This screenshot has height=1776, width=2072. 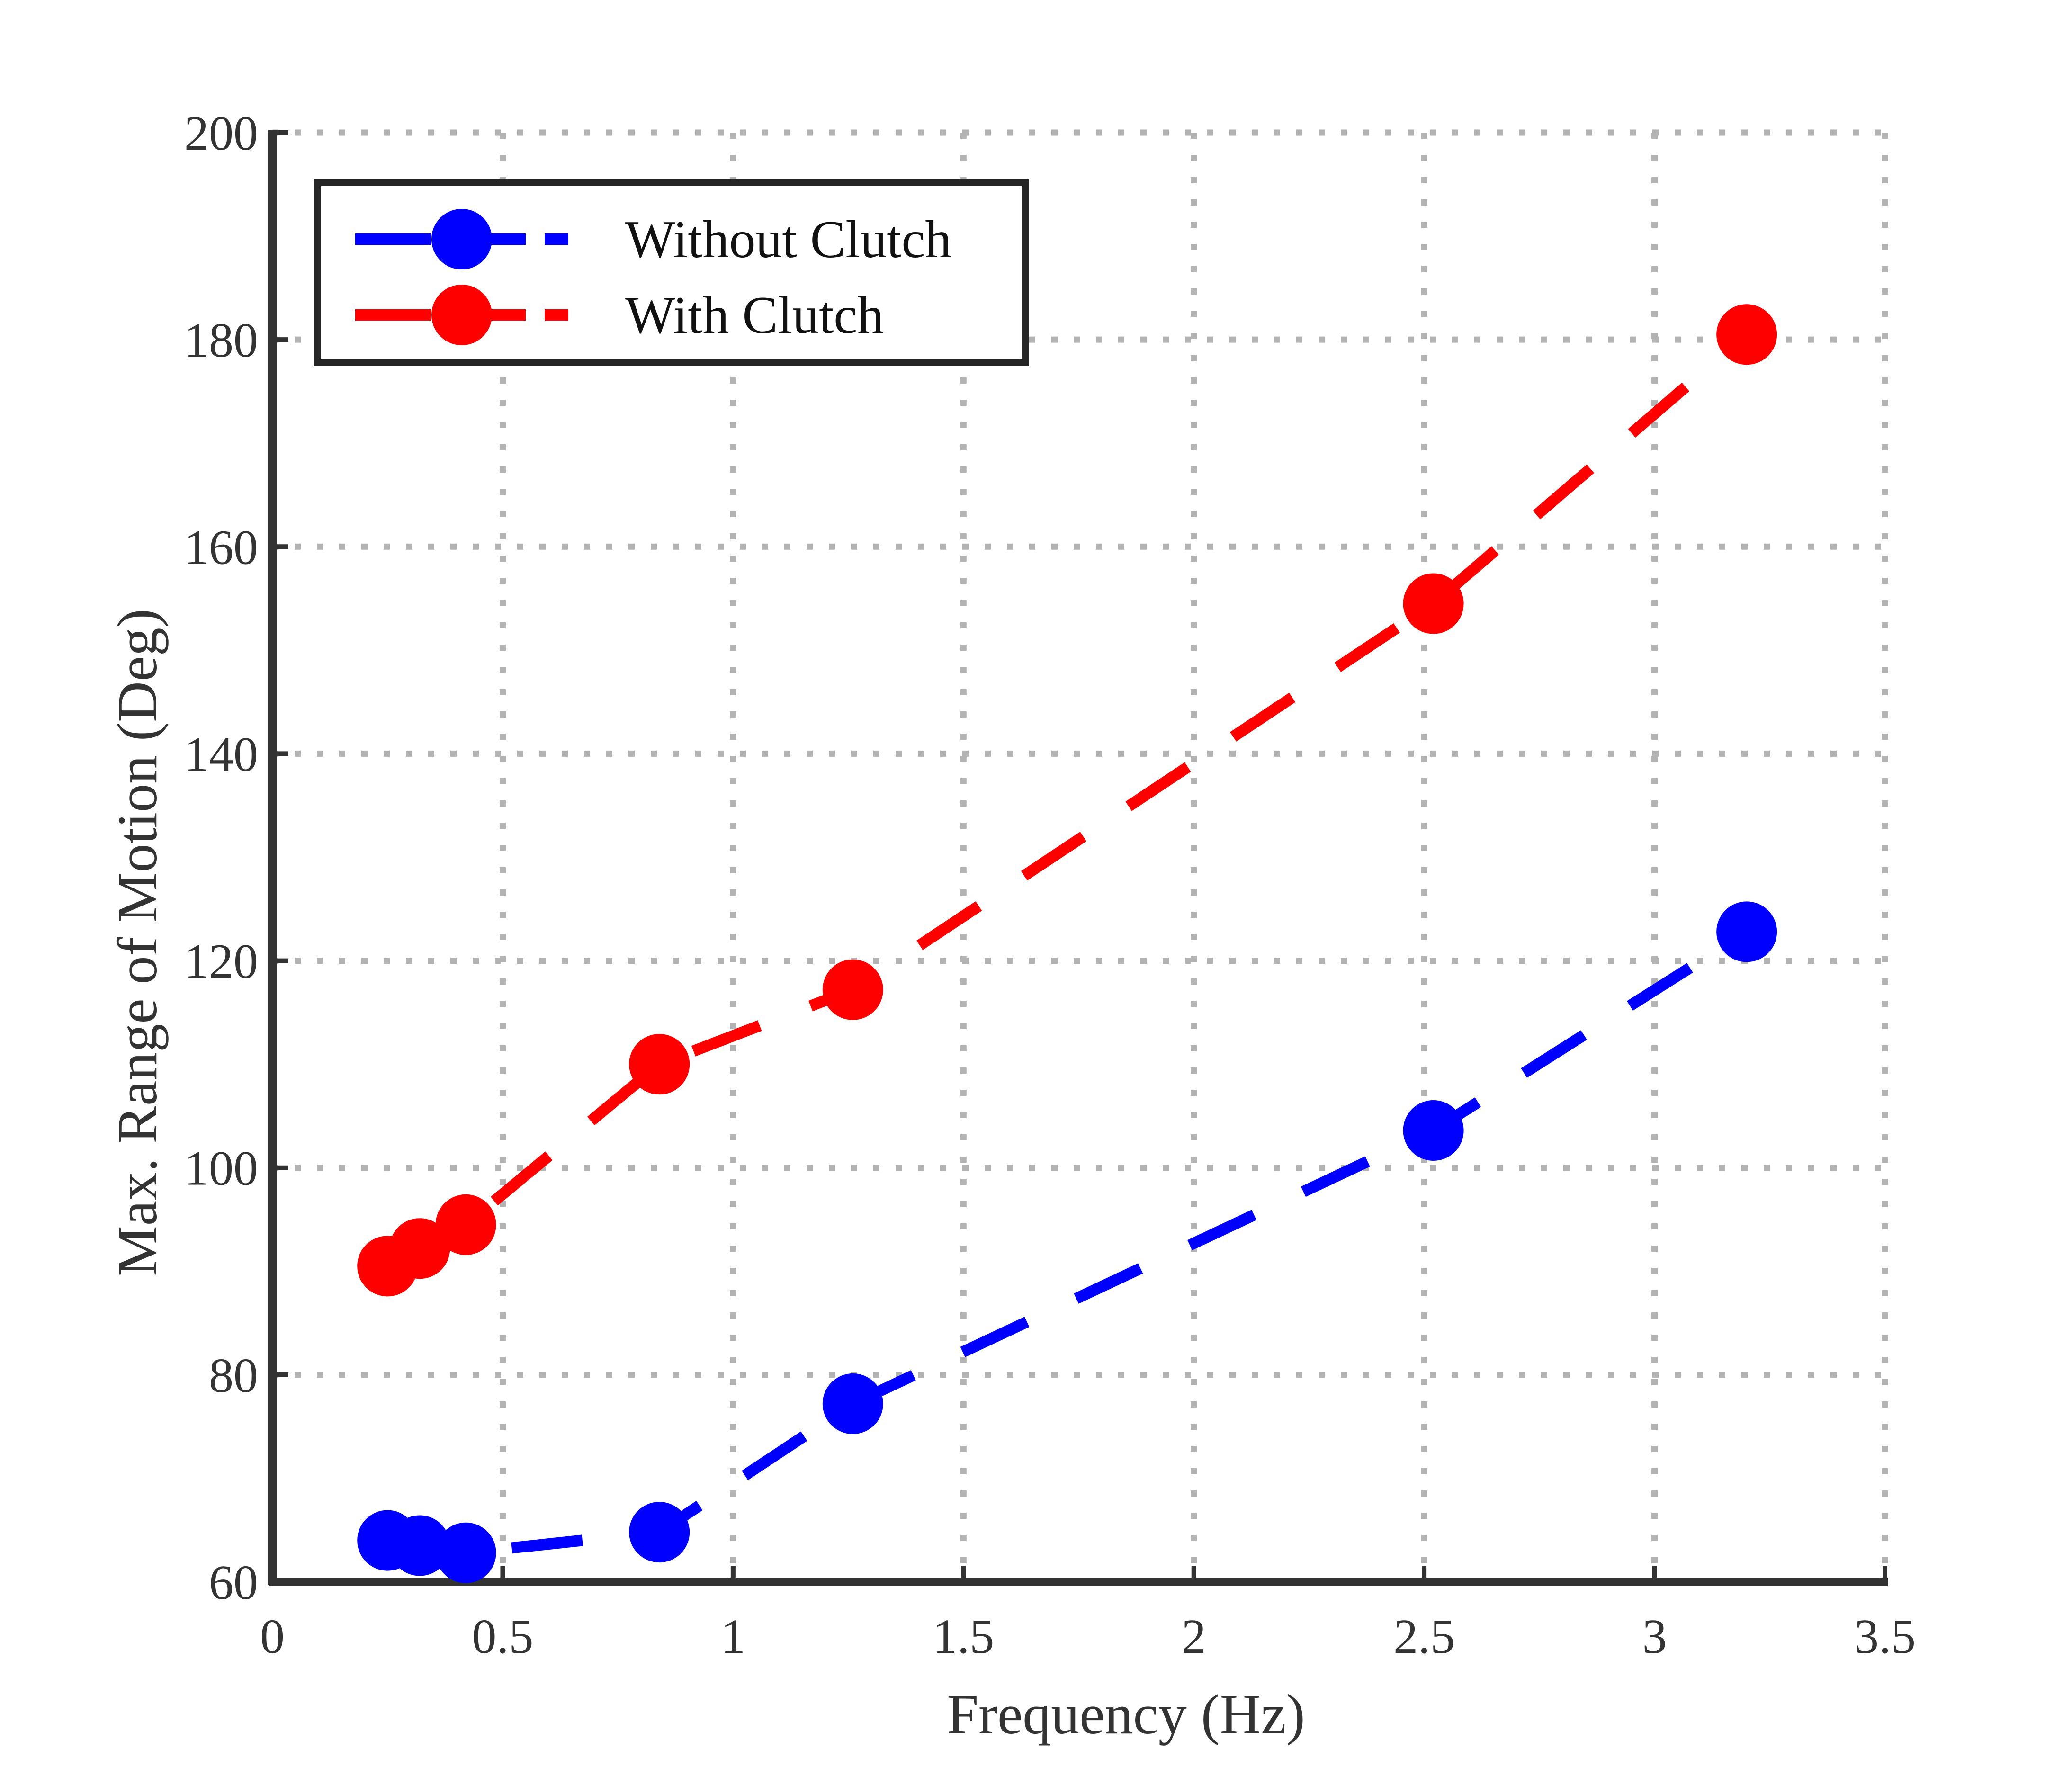 I want to click on y-tick-label: 120, so click(x=221, y=961).